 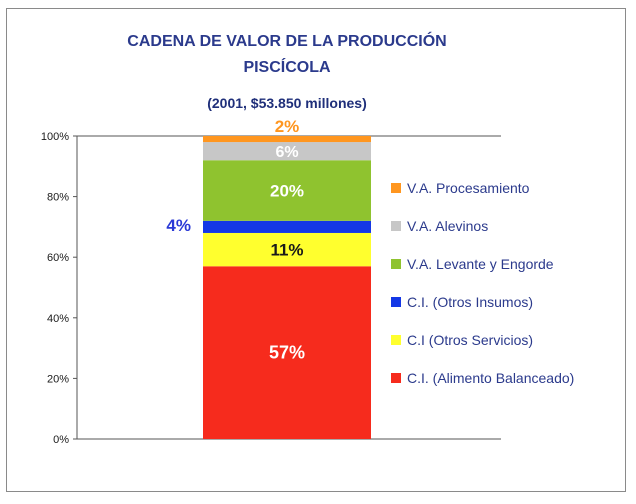 I want to click on data-label: 6%, so click(x=286, y=152).